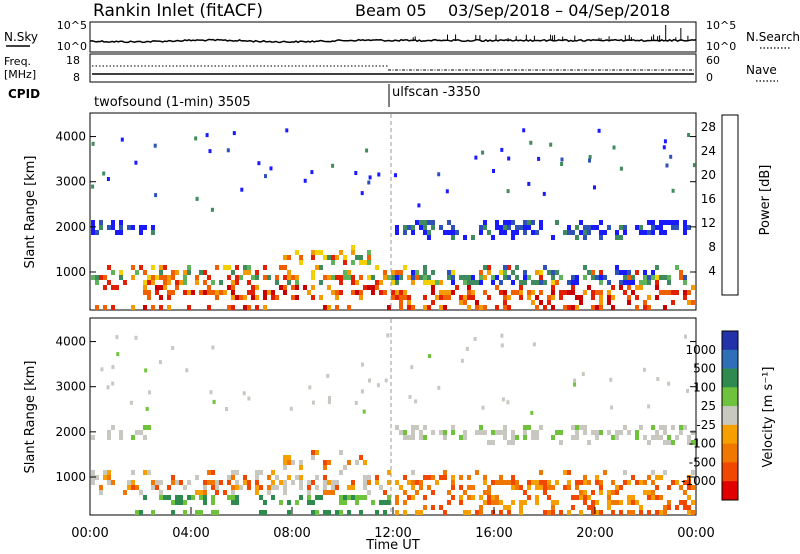  Describe the element at coordinates (30, 212) in the screenshot. I see `power-ylabel: Slant Range [km]` at that location.